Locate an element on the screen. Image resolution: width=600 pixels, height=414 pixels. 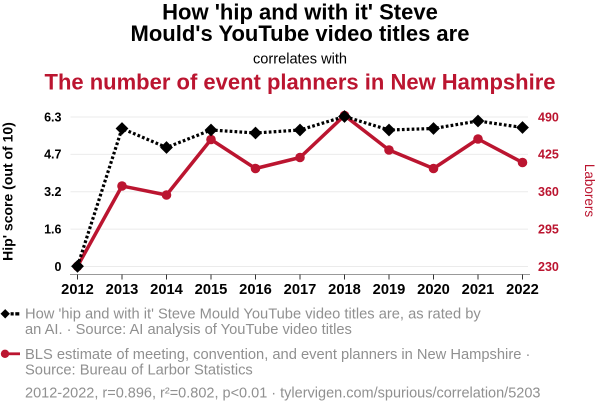
svg-text: Laborers is located at coordinates (589, 191).